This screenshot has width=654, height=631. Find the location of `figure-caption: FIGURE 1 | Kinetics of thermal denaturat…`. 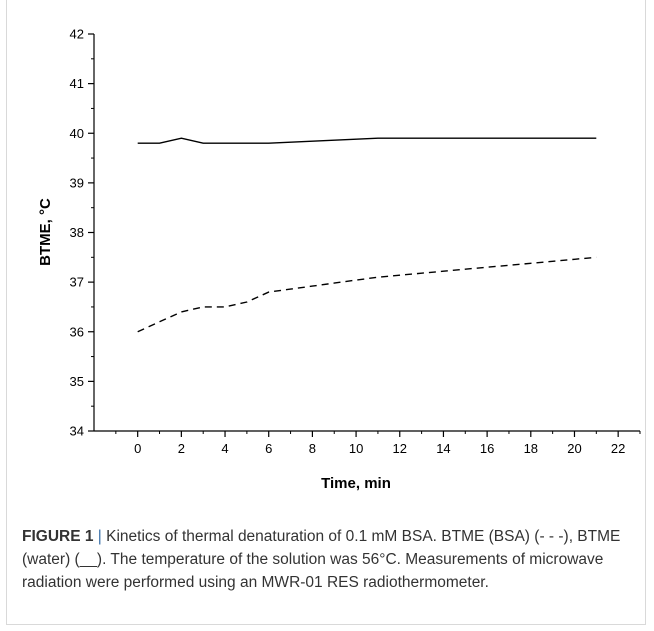

figure-caption: FIGURE 1 | Kinetics of thermal denaturat… is located at coordinates (330, 559).